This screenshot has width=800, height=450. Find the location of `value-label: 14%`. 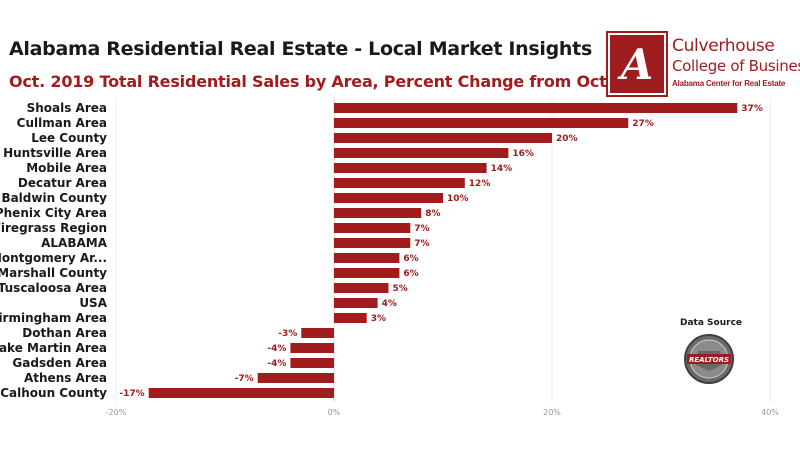

value-label: 14% is located at coordinates (502, 169).